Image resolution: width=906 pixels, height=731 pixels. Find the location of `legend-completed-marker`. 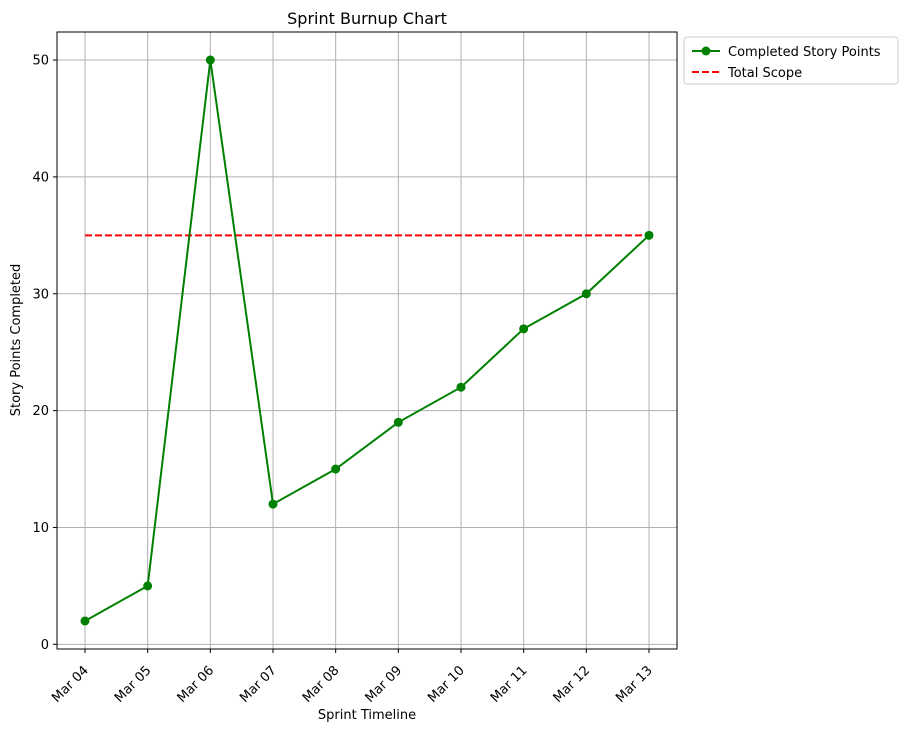

legend-completed-marker is located at coordinates (706, 51).